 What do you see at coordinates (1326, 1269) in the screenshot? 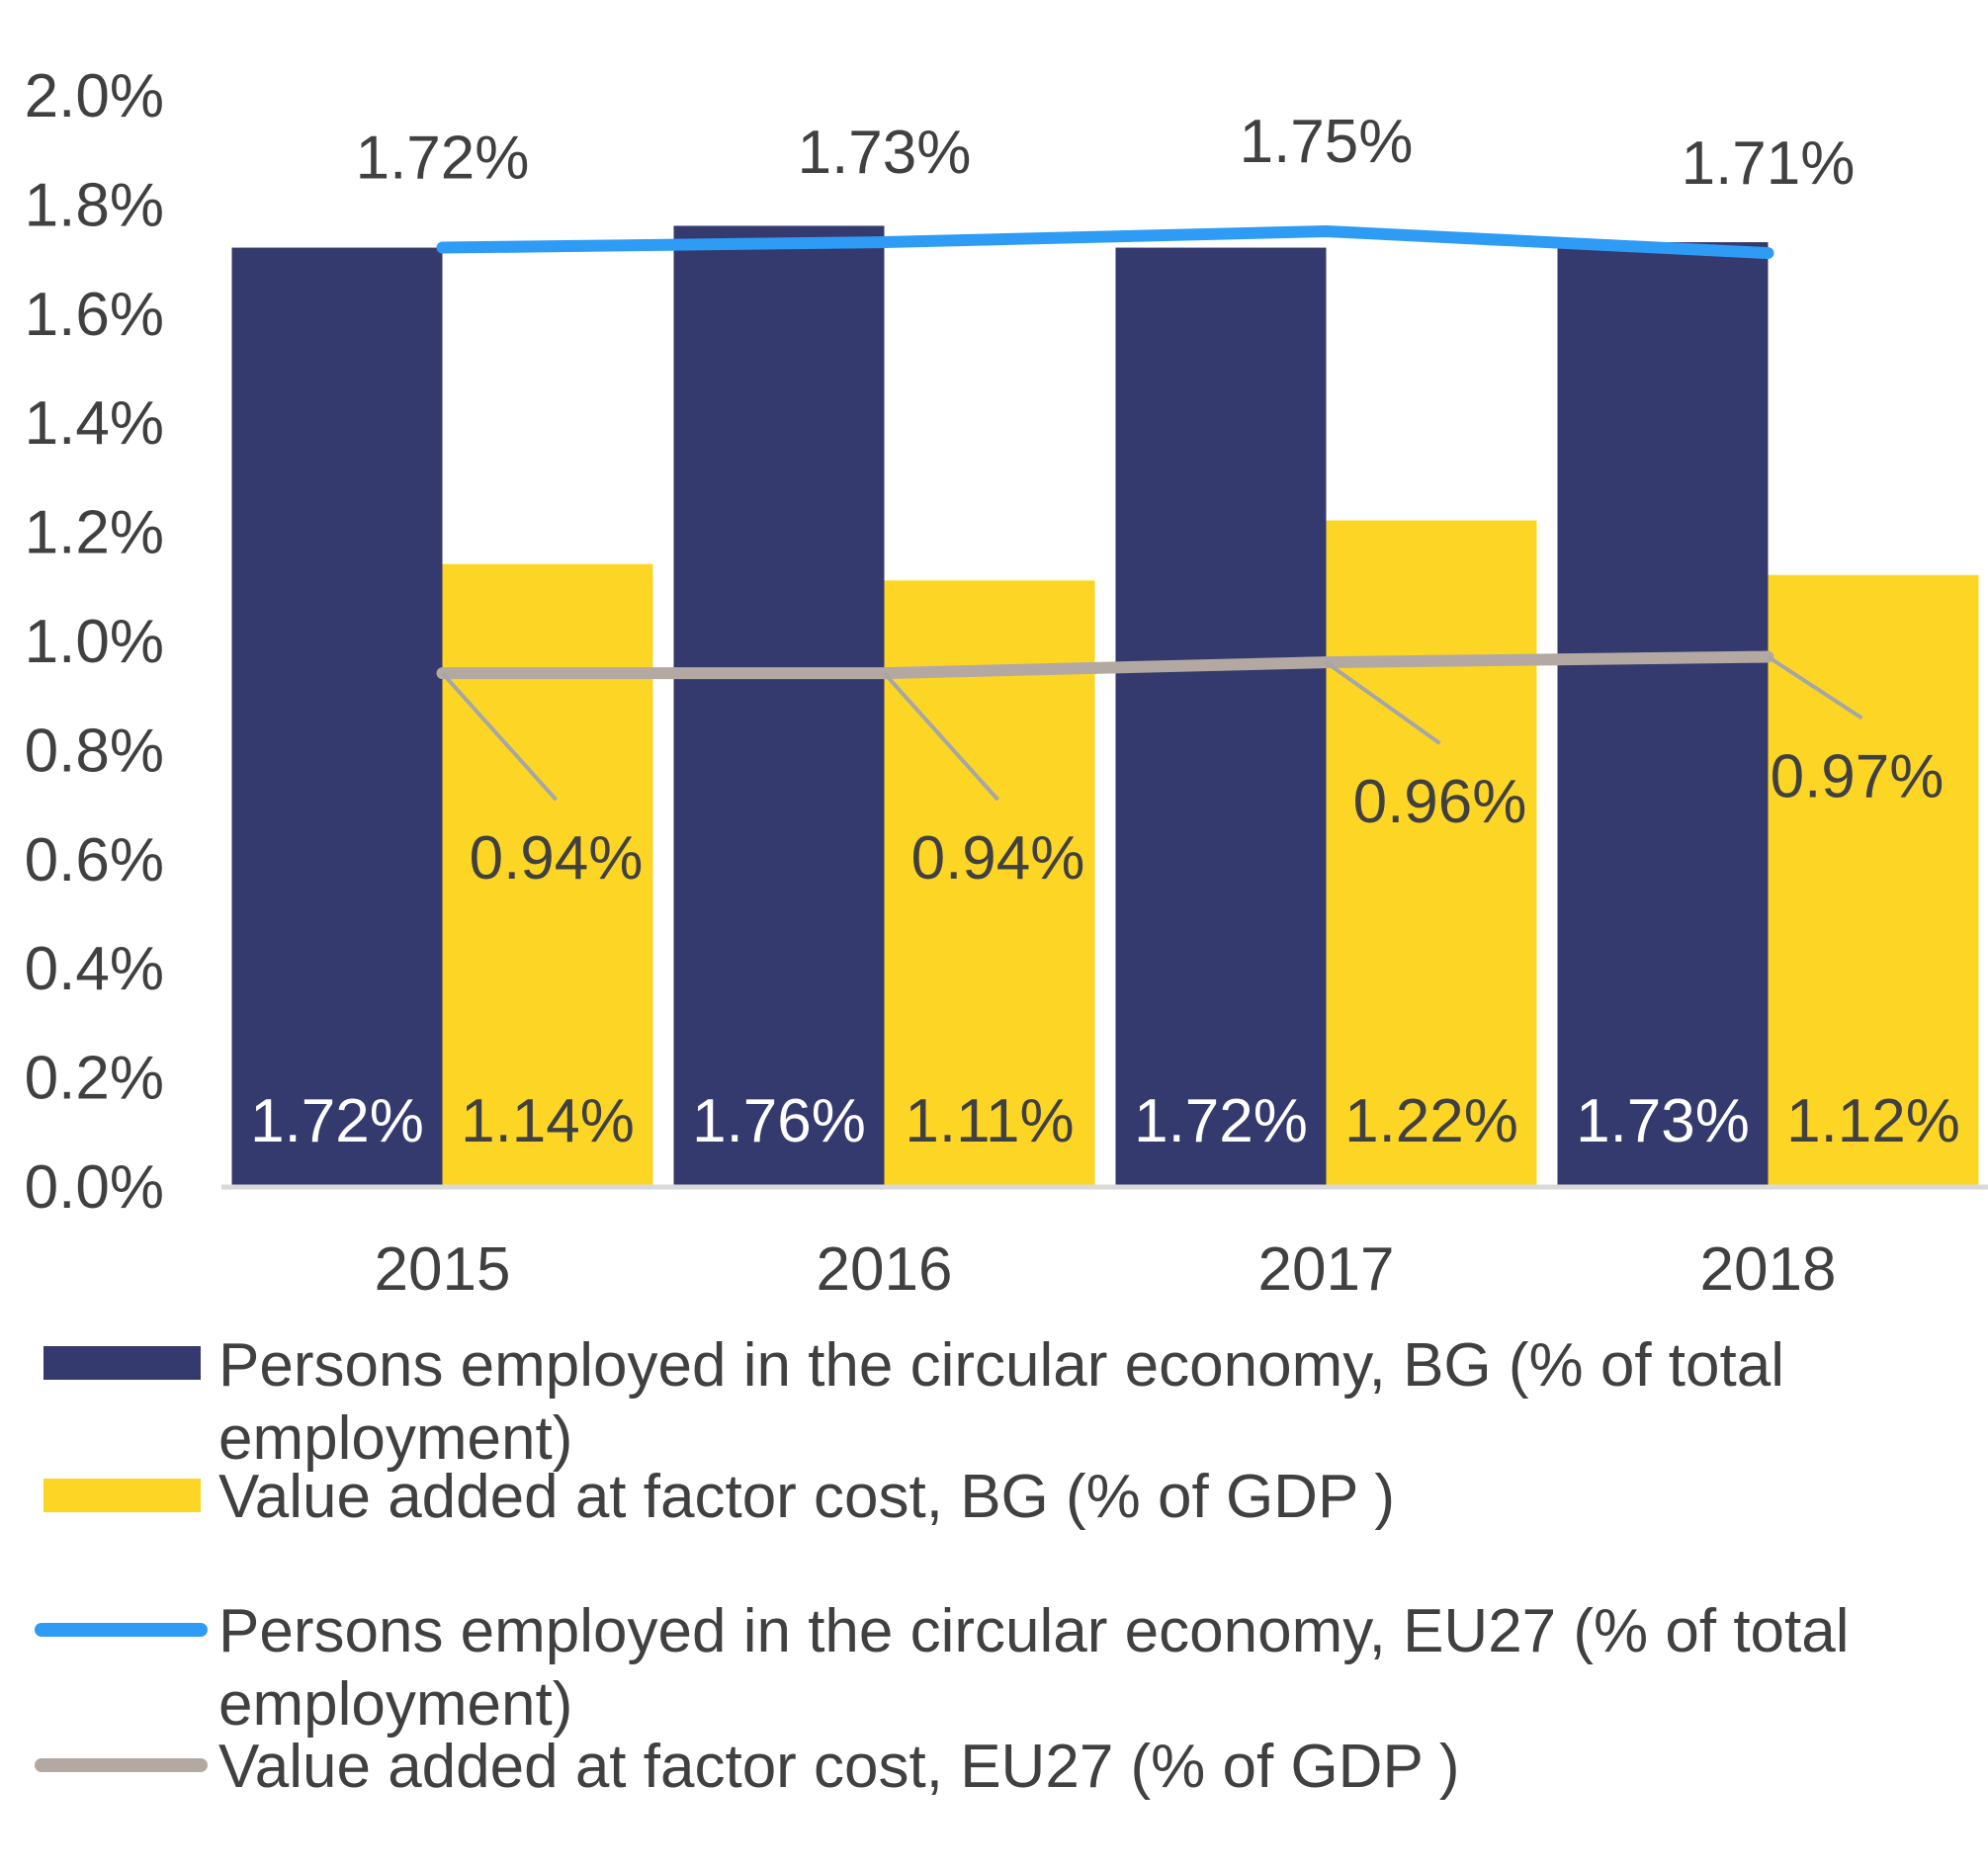
I see `x-tick-label: 2017` at bounding box center [1326, 1269].